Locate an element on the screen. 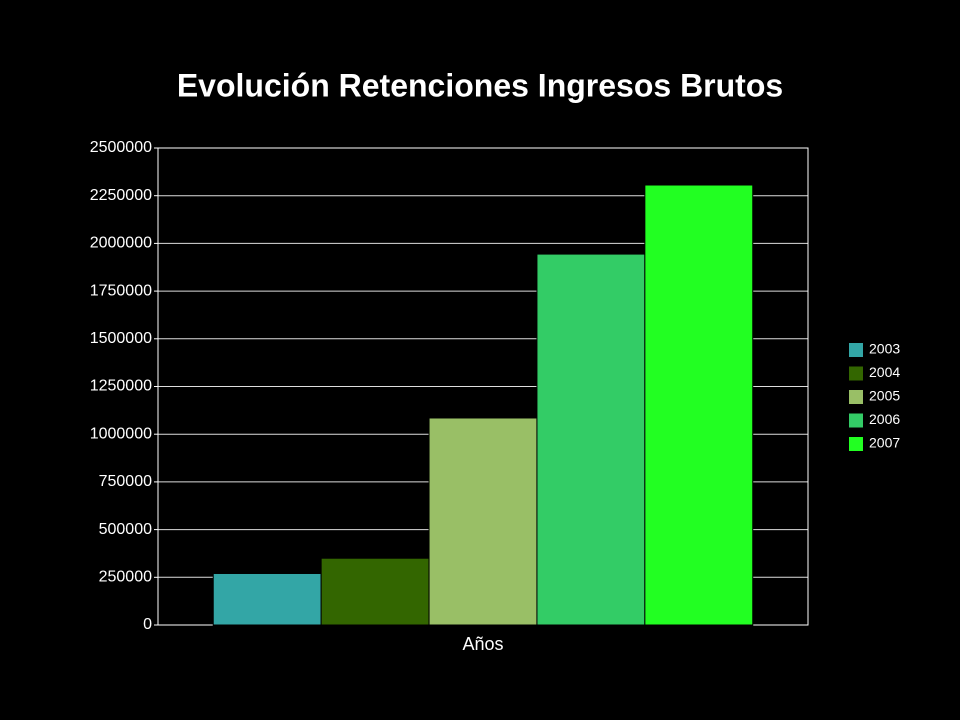 The height and width of the screenshot is (720, 960). y-tick-label: 2000000 is located at coordinates (121, 243).